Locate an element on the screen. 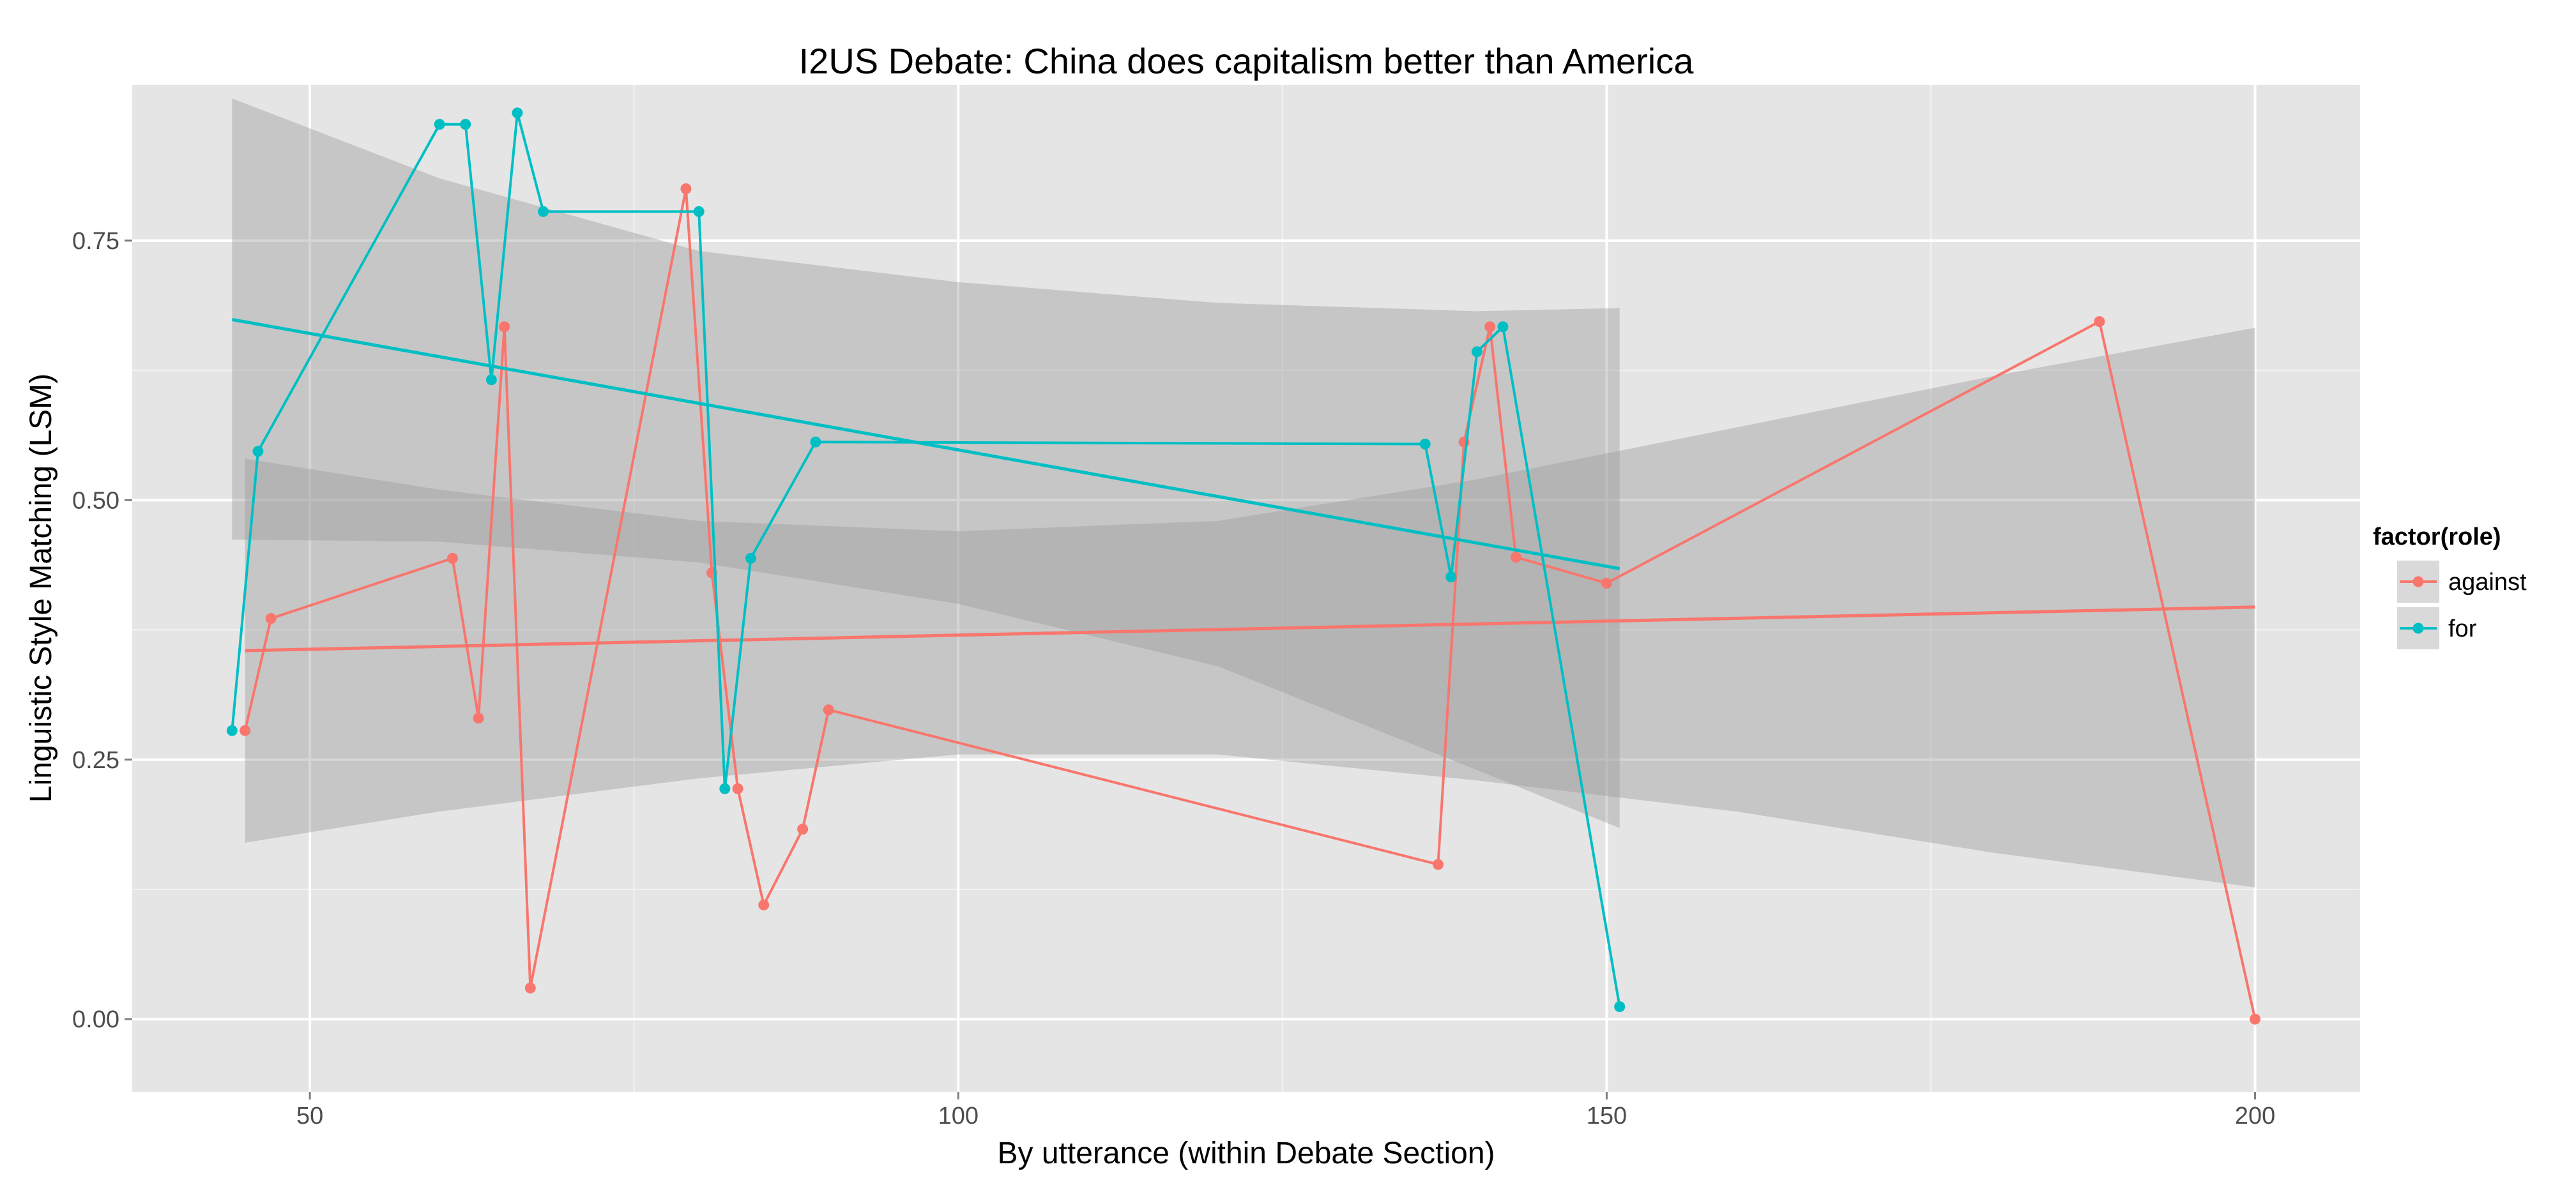  y-tick-label: 0.75 is located at coordinates (96, 241).